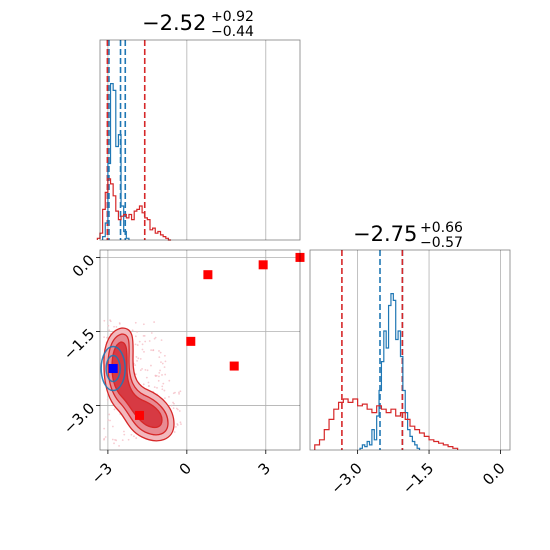  Describe the element at coordinates (390, 371) in the screenshot. I see `p3-hist-blue` at that location.